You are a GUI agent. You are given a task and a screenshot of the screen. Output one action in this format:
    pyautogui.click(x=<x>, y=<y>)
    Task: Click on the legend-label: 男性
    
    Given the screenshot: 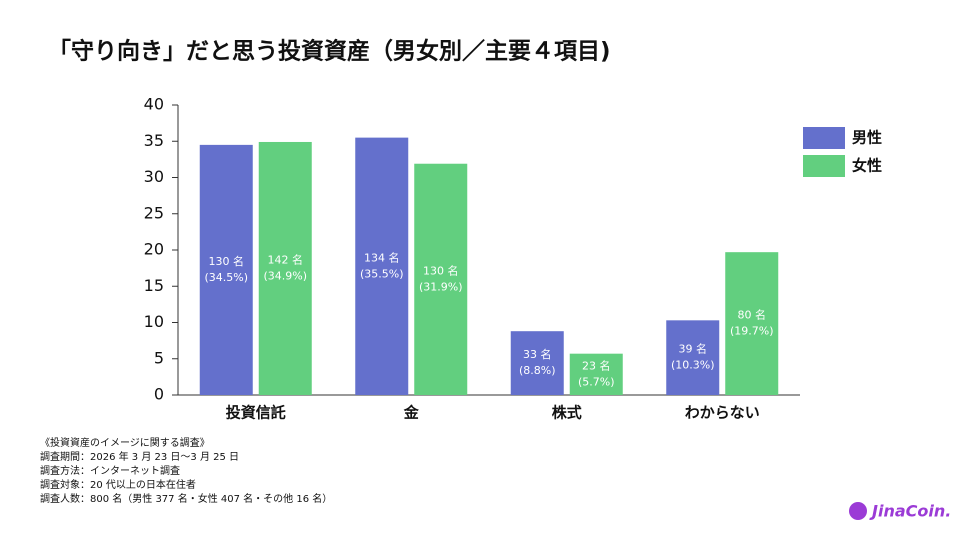 What is the action you would take?
    pyautogui.click(x=867, y=138)
    